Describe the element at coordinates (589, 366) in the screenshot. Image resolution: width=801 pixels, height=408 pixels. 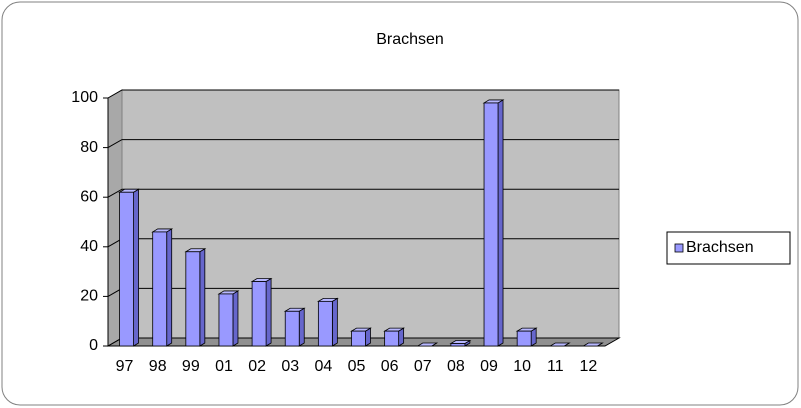
I see `x-tick-label: 12` at that location.